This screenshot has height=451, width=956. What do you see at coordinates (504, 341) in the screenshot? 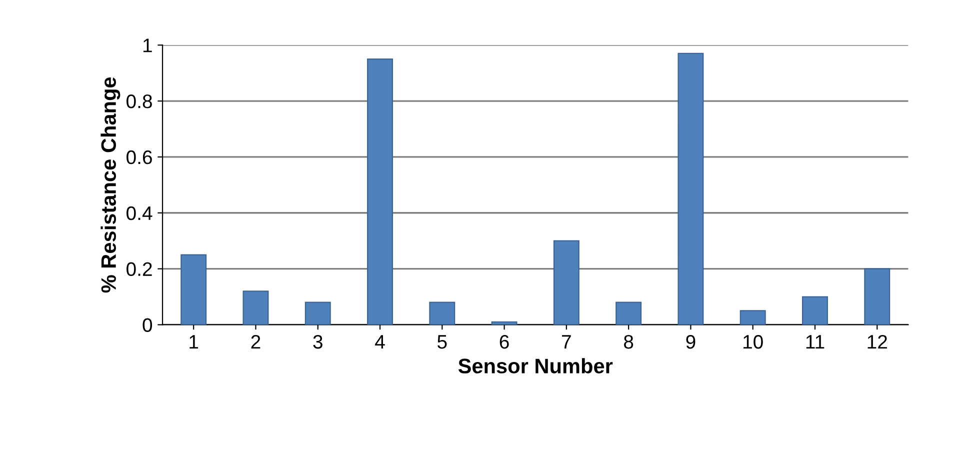
I see `x-tick-label: 6` at bounding box center [504, 341].